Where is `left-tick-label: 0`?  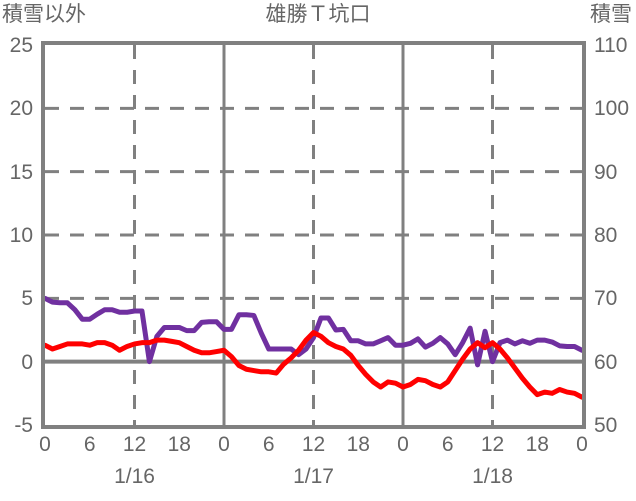
left-tick-label: 0 is located at coordinates (27, 362).